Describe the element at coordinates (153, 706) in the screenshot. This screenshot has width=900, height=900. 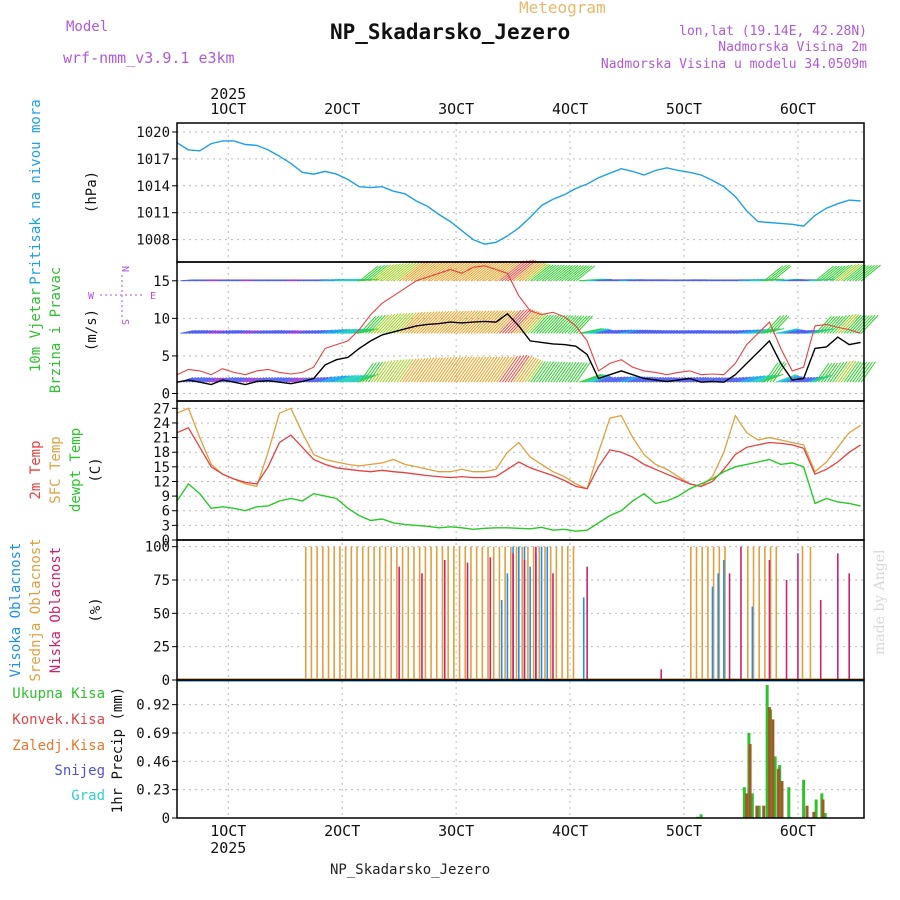
I see `y-tick-label: 0.92` at that location.